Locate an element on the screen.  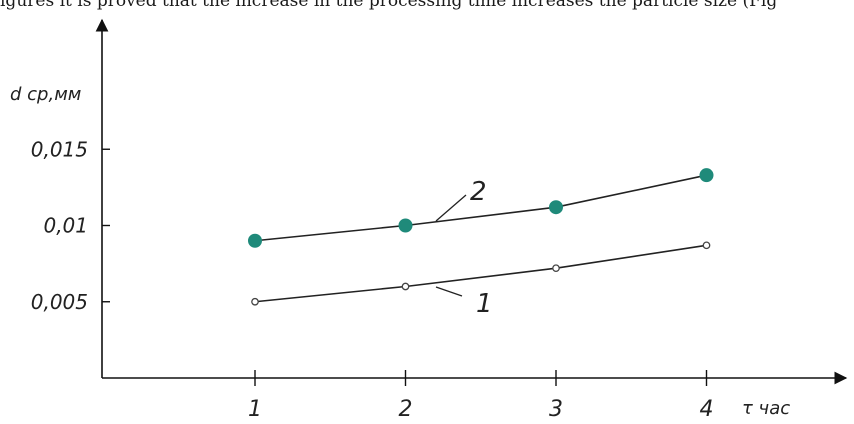
x-tick-label: 4 is located at coordinates (707, 409).